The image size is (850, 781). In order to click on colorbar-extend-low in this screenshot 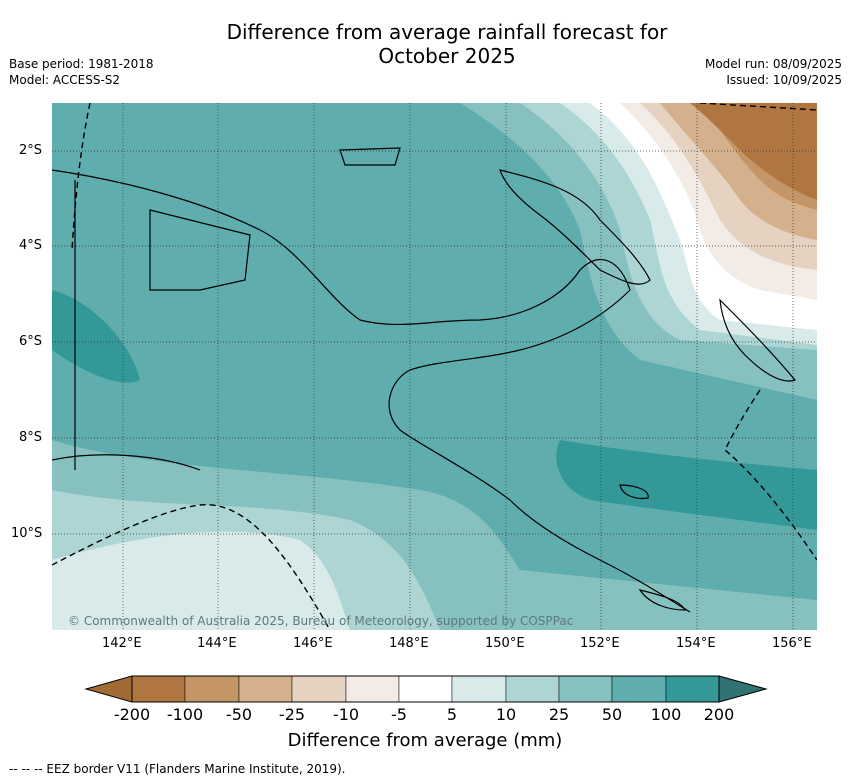, I will do `click(108, 689)`.